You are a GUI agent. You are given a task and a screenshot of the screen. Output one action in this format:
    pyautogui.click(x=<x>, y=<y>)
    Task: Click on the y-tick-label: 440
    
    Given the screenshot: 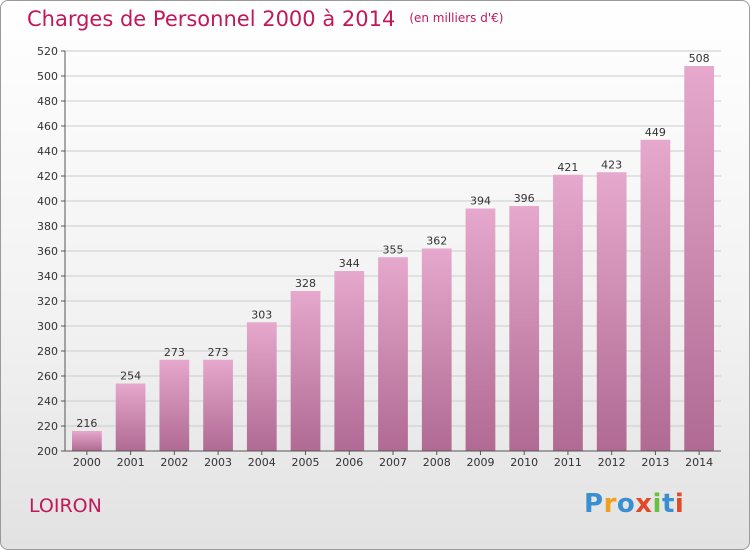 What is the action you would take?
    pyautogui.click(x=47, y=151)
    